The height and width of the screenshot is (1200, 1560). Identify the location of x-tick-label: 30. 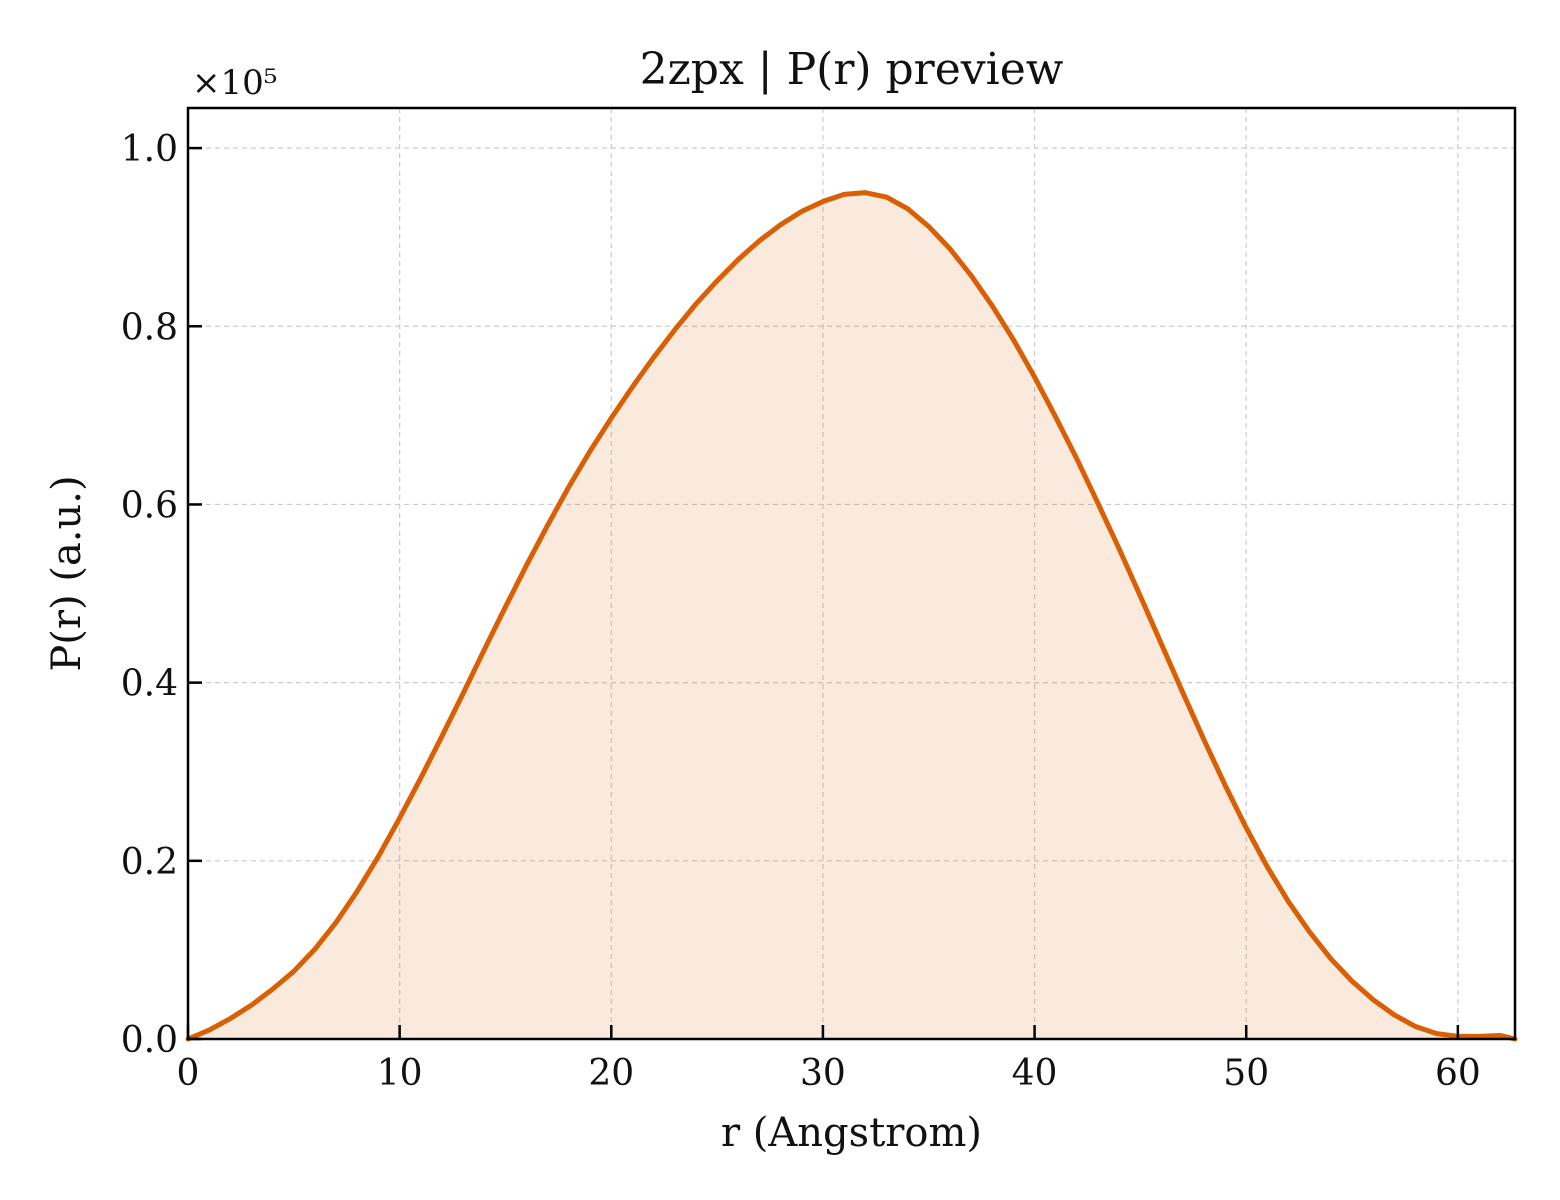
(823, 1073).